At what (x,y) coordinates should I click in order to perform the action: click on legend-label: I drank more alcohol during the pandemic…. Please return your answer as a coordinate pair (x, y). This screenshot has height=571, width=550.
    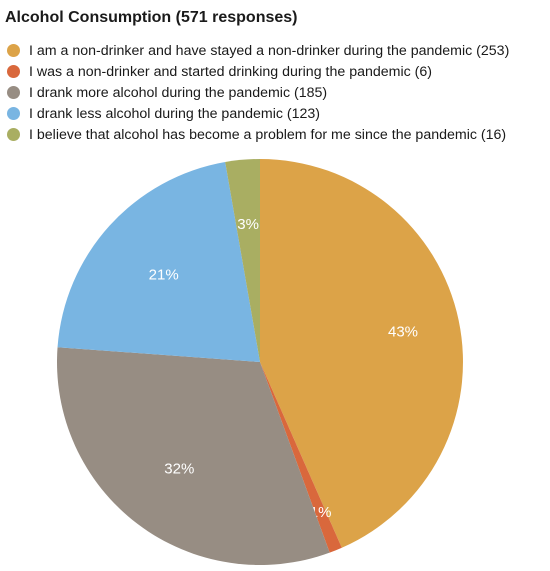
    Looking at the image, I should click on (178, 92).